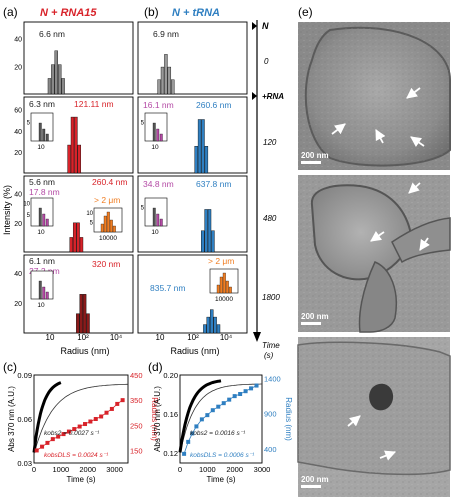 The image size is (451, 500). What do you see at coordinates (18, 274) in the screenshot?
I see `ytick-4-40: 40` at bounding box center [18, 274].